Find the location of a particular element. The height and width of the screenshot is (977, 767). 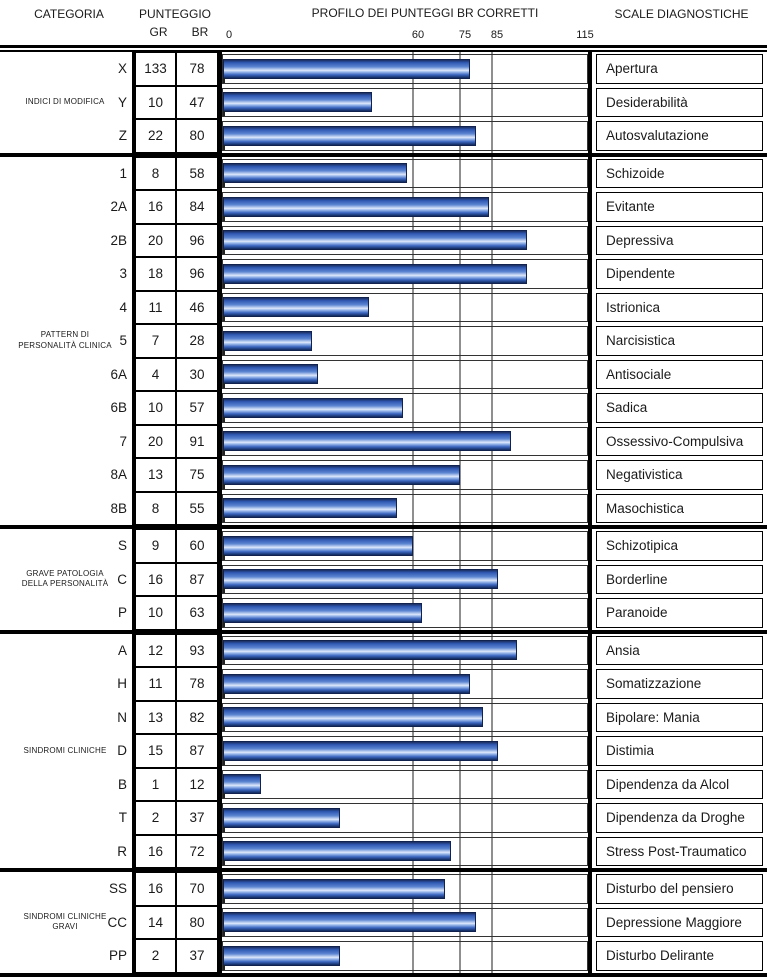

scale-name-cell: Desiderabilità is located at coordinates (679, 103).